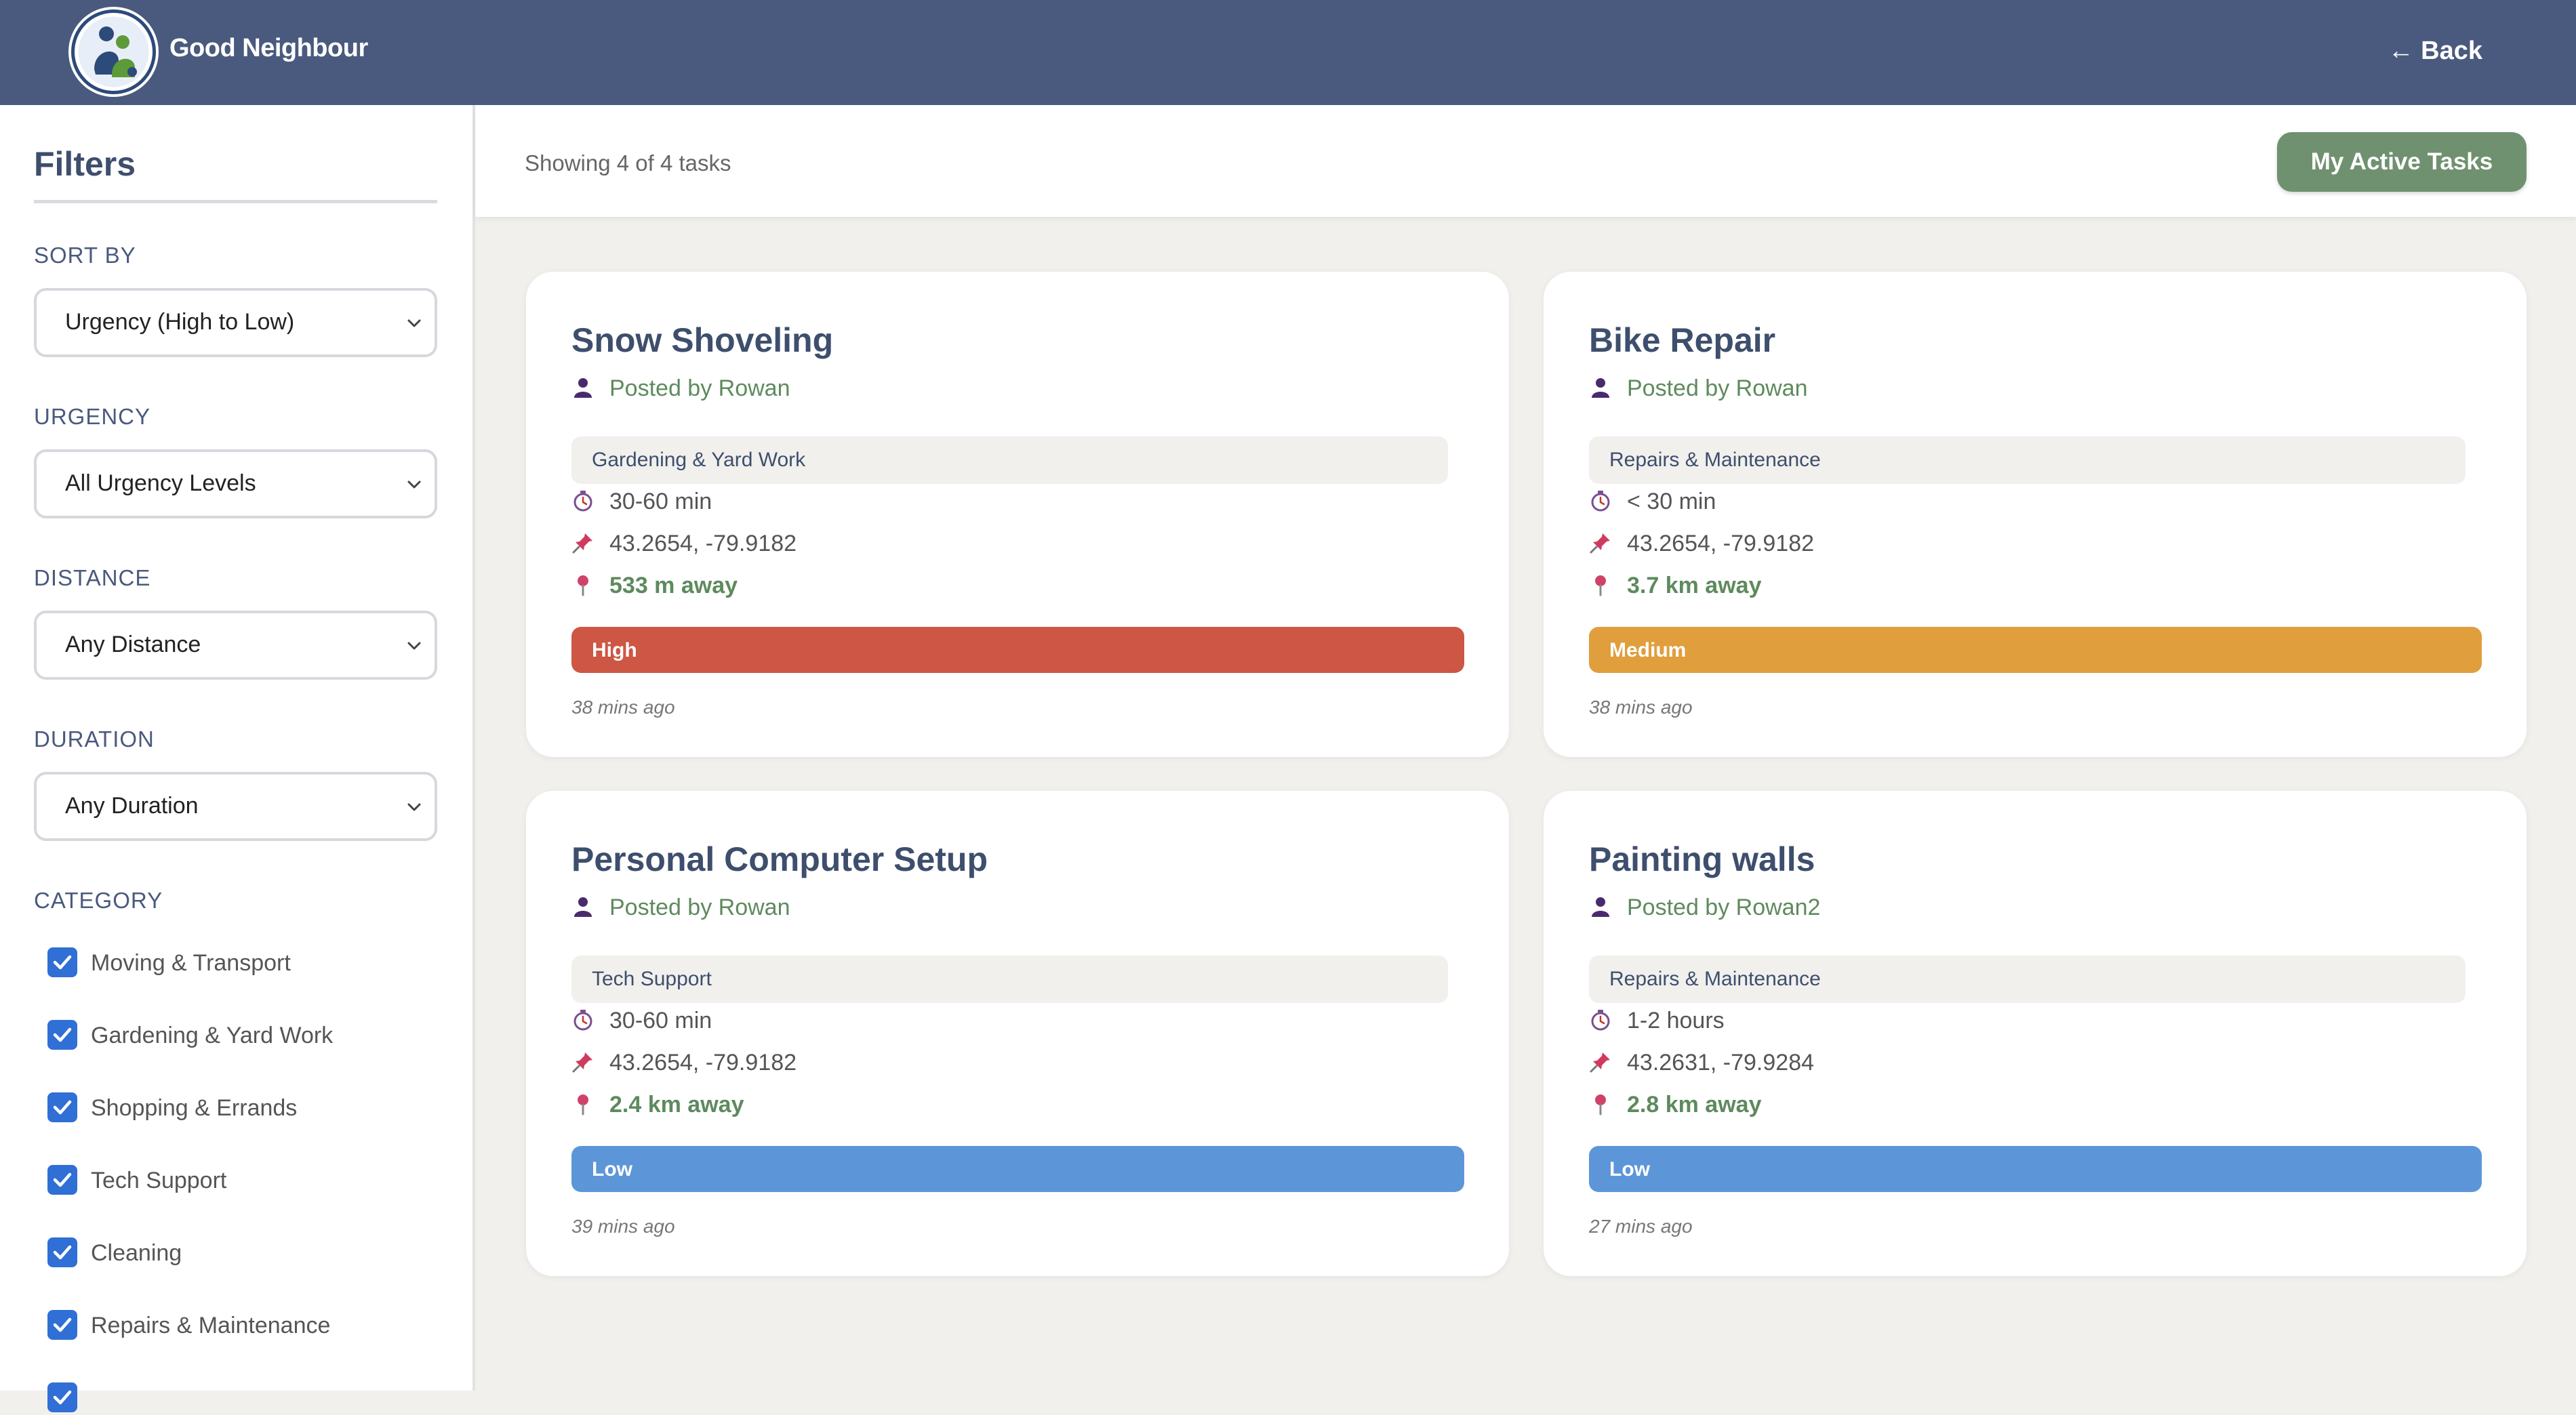  I want to click on task-duration-text: < 30 min, so click(1671, 501).